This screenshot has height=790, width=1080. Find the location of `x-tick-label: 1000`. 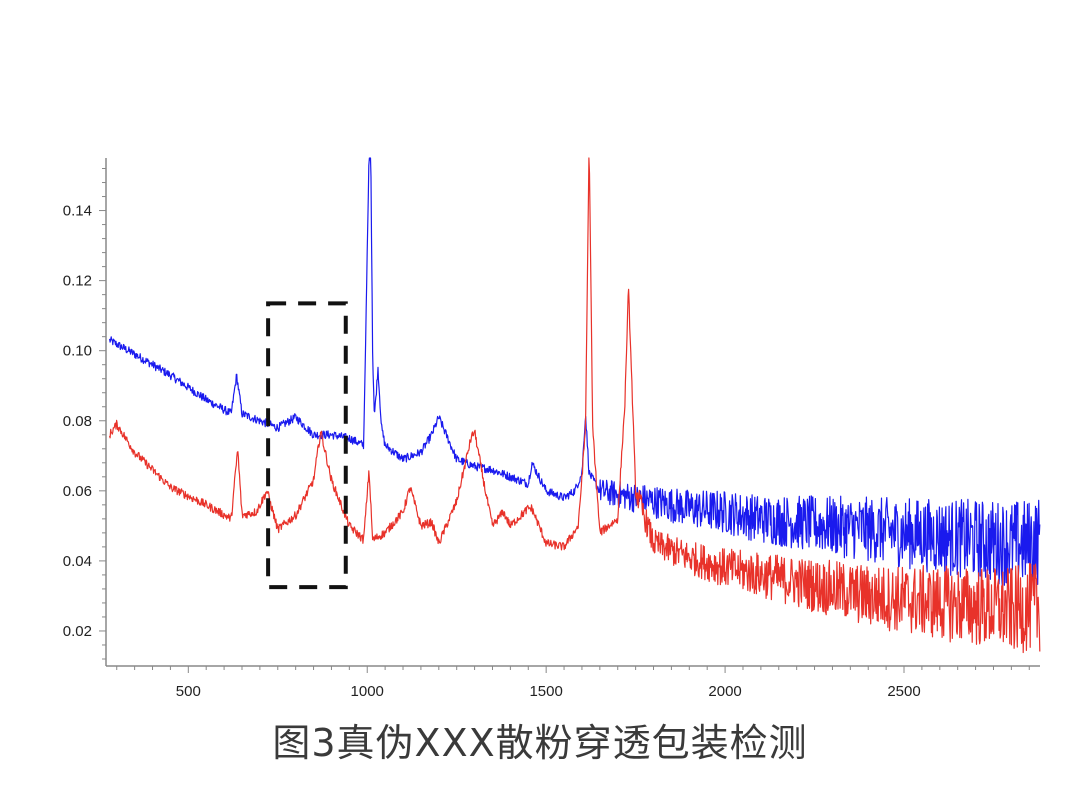

x-tick-label: 1000 is located at coordinates (367, 691).